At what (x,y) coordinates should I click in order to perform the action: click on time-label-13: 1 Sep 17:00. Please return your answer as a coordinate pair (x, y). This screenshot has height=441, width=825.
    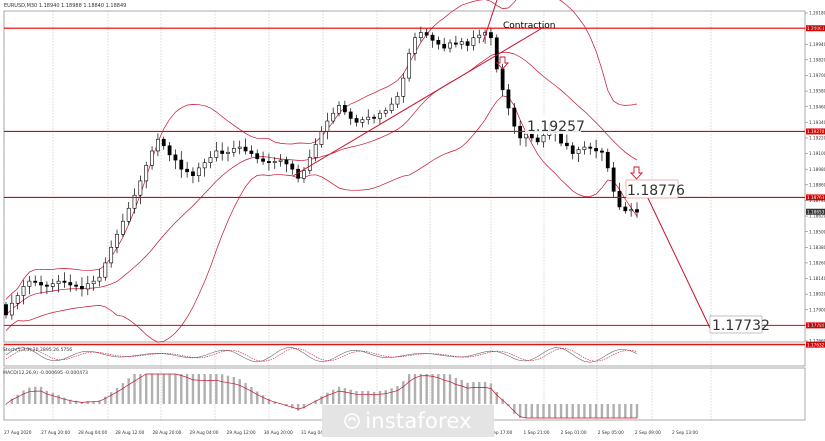
    Looking at the image, I should click on (499, 433).